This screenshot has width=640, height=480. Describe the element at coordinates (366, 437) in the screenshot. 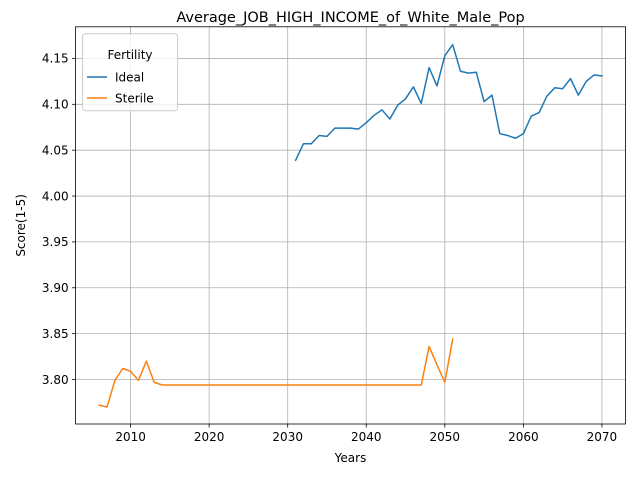

I see `x-tick-label: 2040` at that location.